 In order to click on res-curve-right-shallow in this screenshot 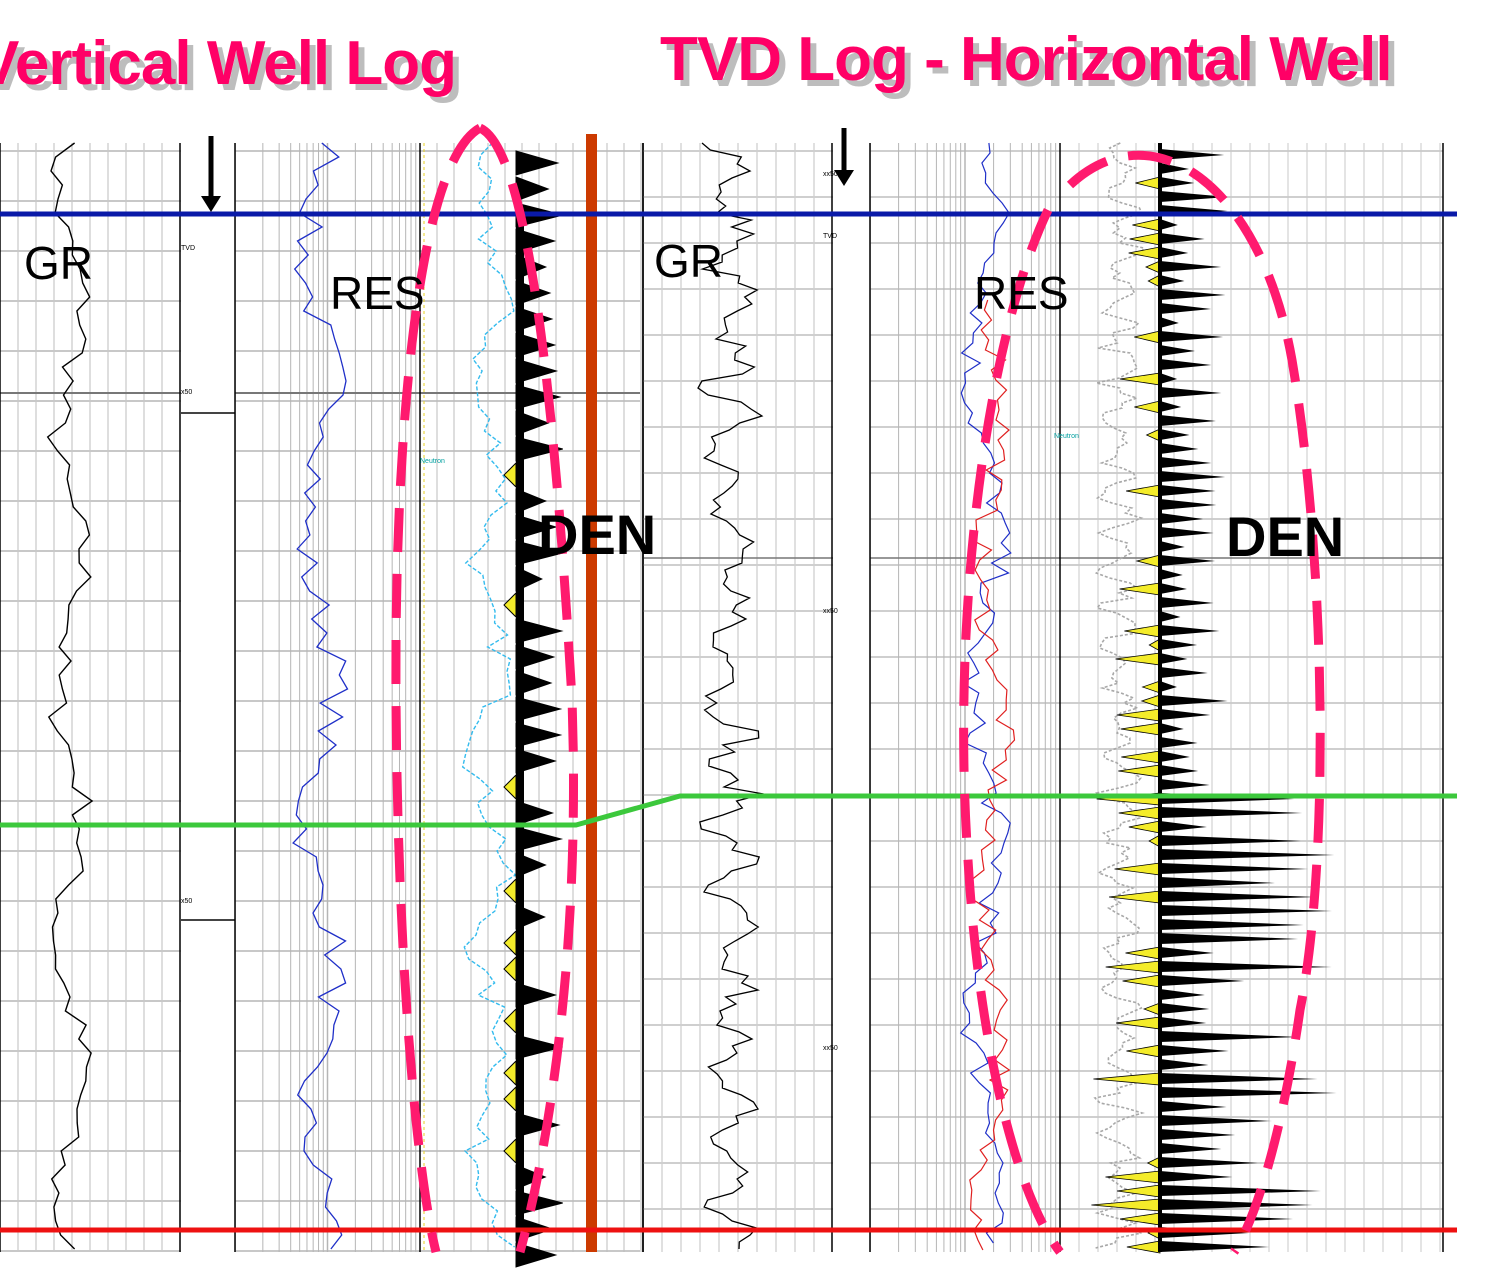, I will do `click(985, 693)`.